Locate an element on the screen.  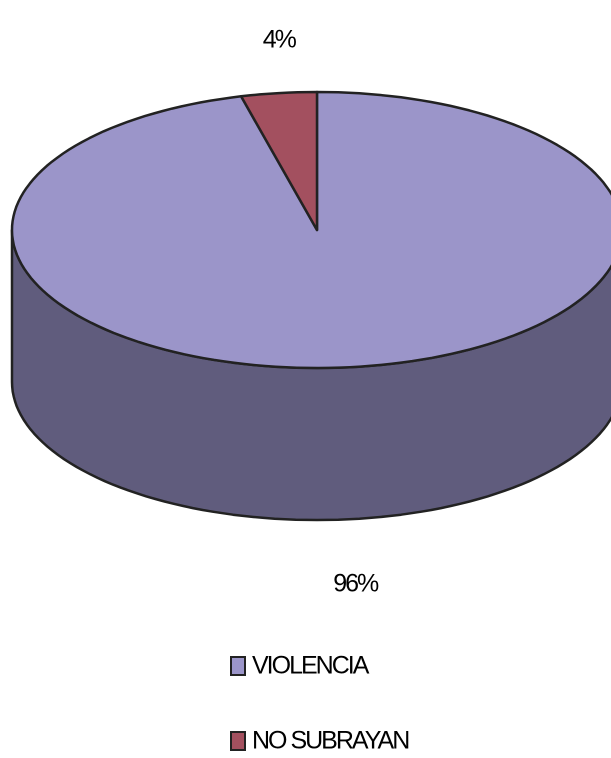
legend-label: VIOLENCIA is located at coordinates (311, 666).